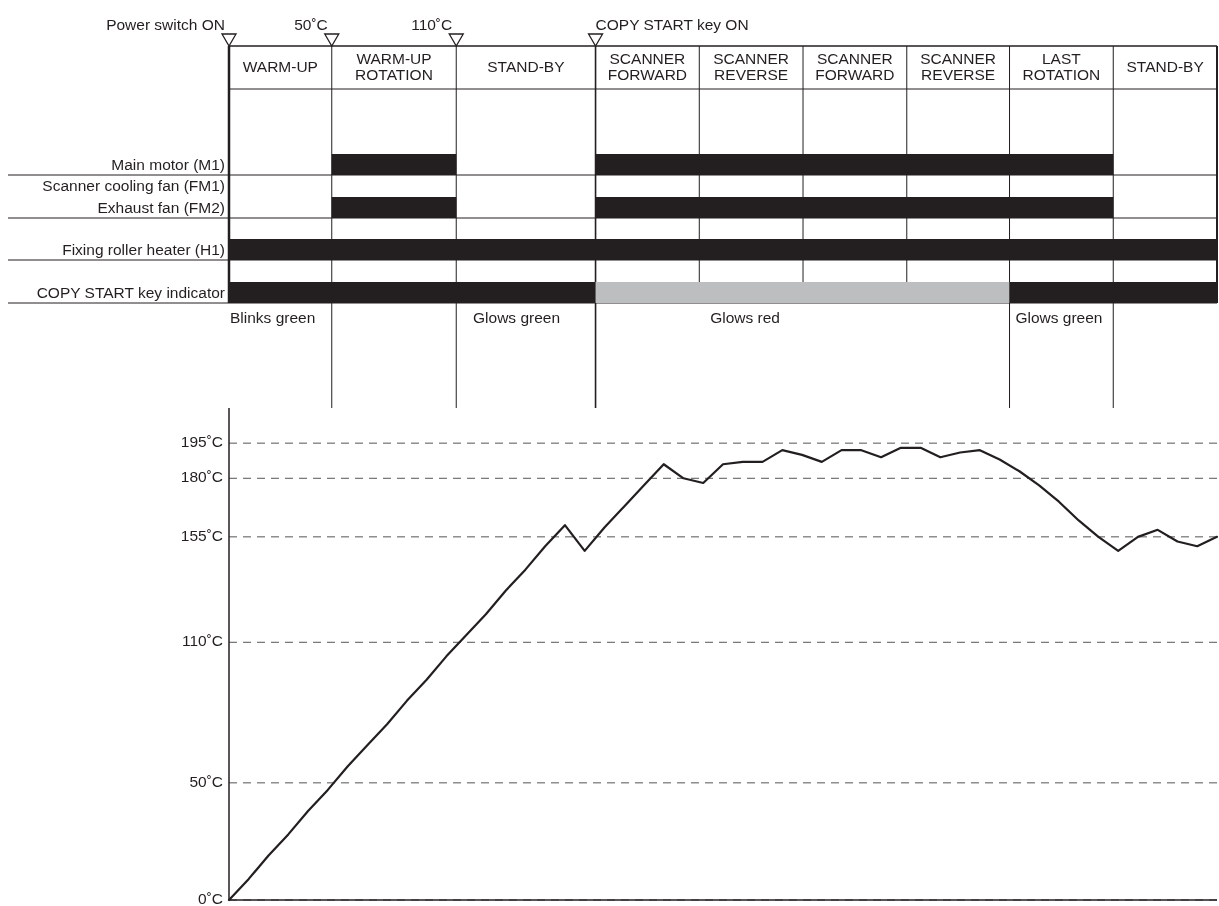  Describe the element at coordinates (280, 66) in the screenshot. I see `text: WARM-UP` at that location.